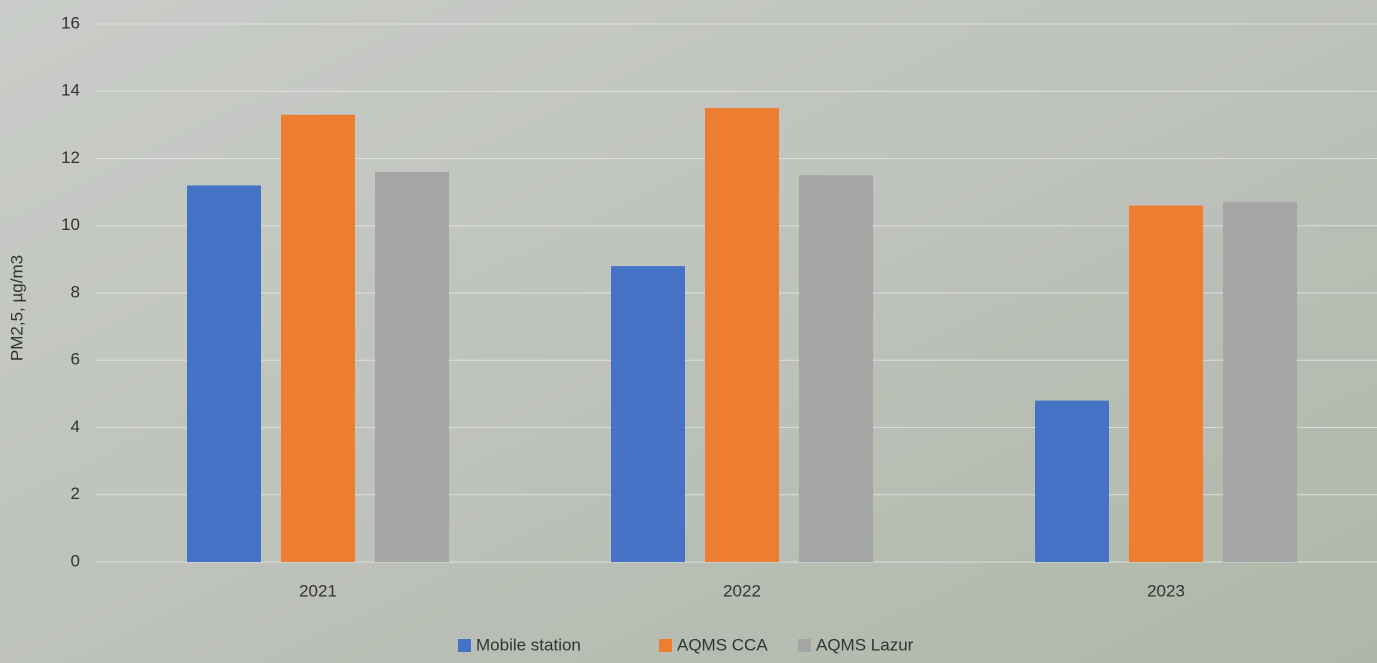 The width and height of the screenshot is (1377, 663). What do you see at coordinates (75, 426) in the screenshot?
I see `y-tick-label: 4` at bounding box center [75, 426].